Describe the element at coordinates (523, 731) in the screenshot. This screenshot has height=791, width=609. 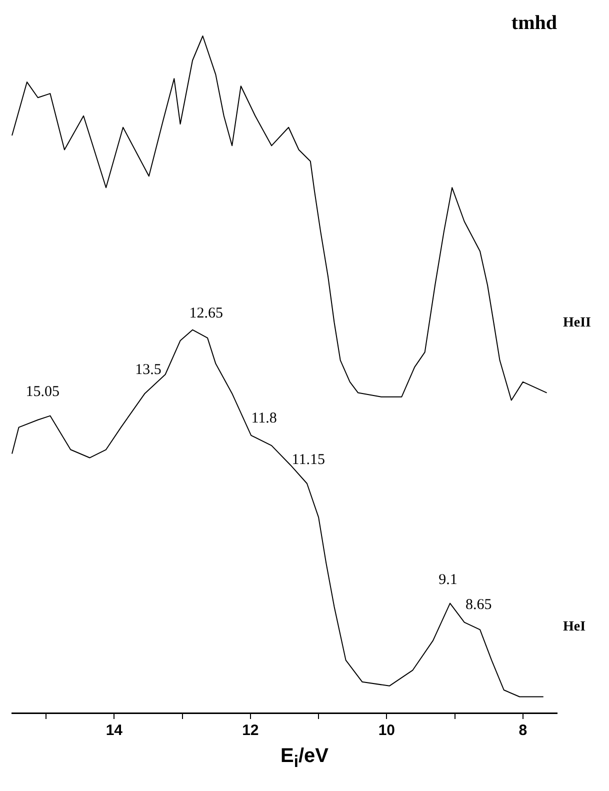
I see `x-tick-label: 8` at that location.